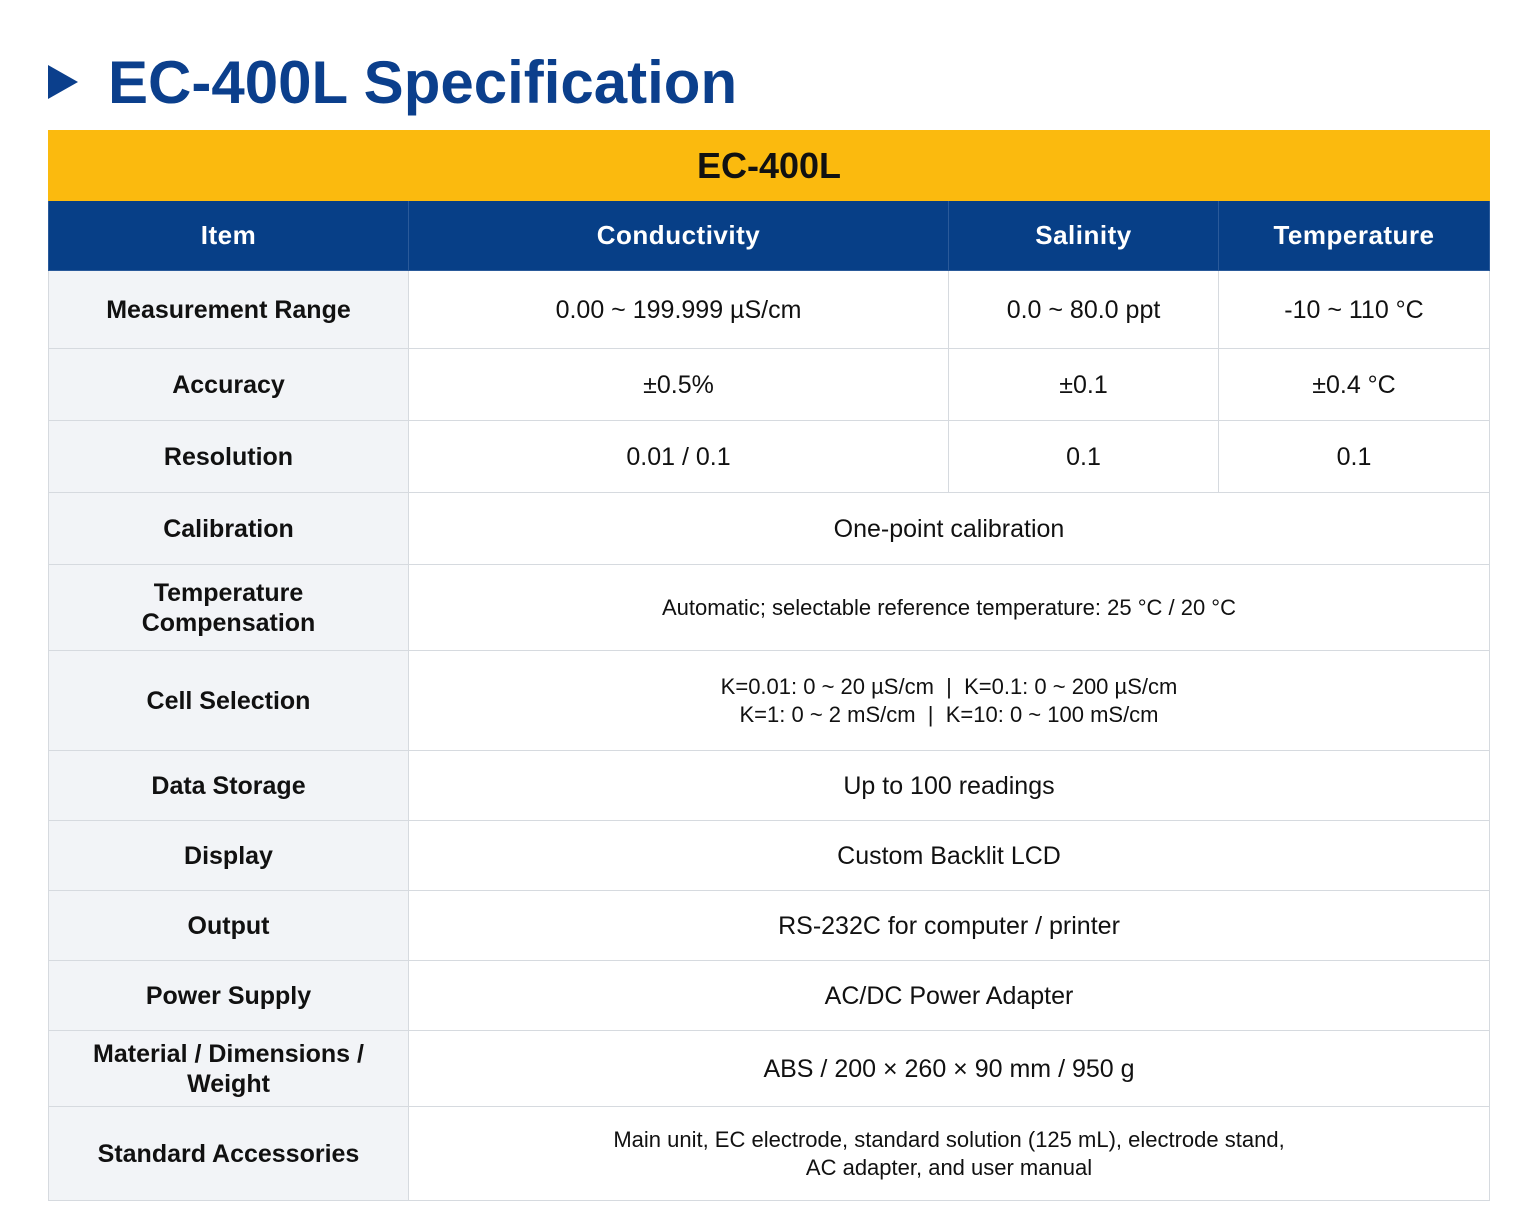  I want to click on label-line: Data Storage, so click(228, 785).